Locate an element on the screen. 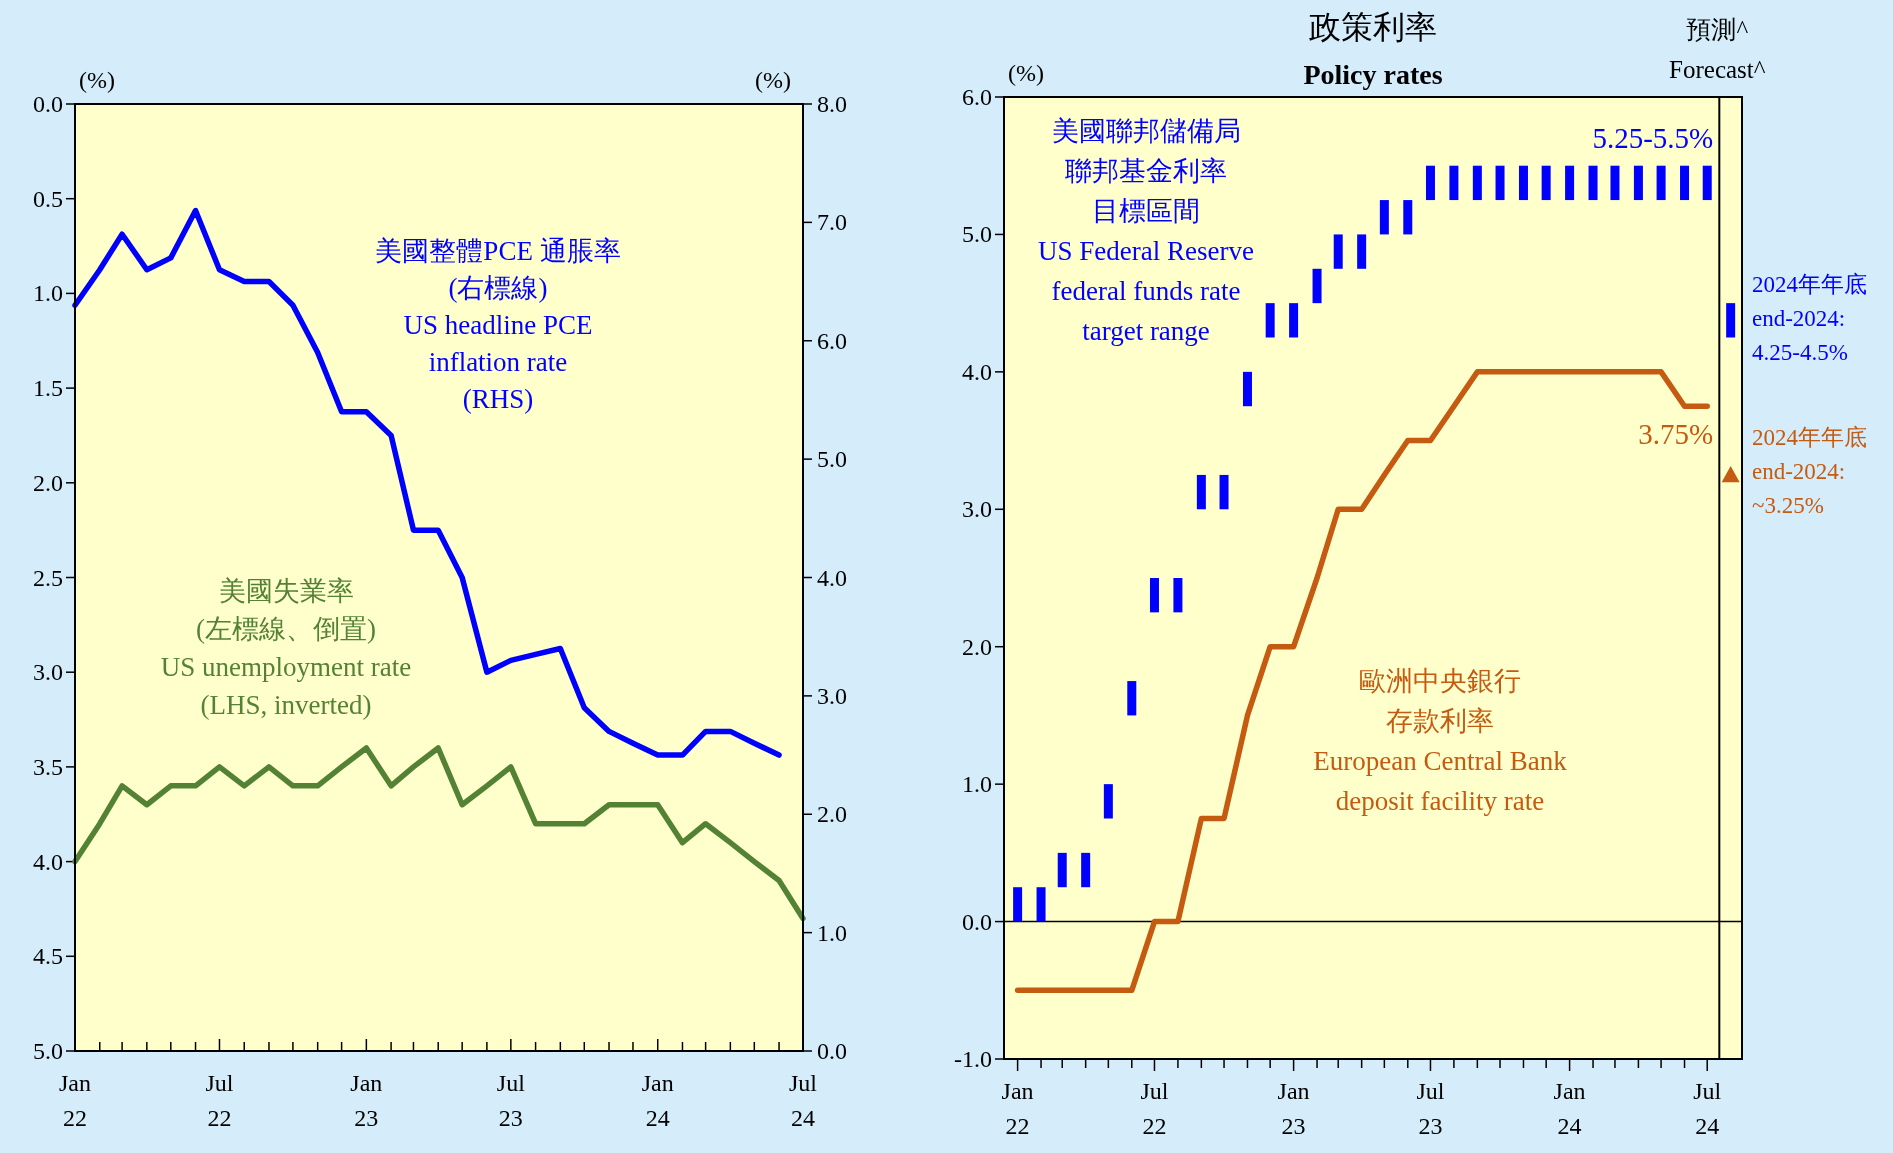 This screenshot has width=1893, height=1153. y2-tick-label: 3.0 is located at coordinates (832, 695).